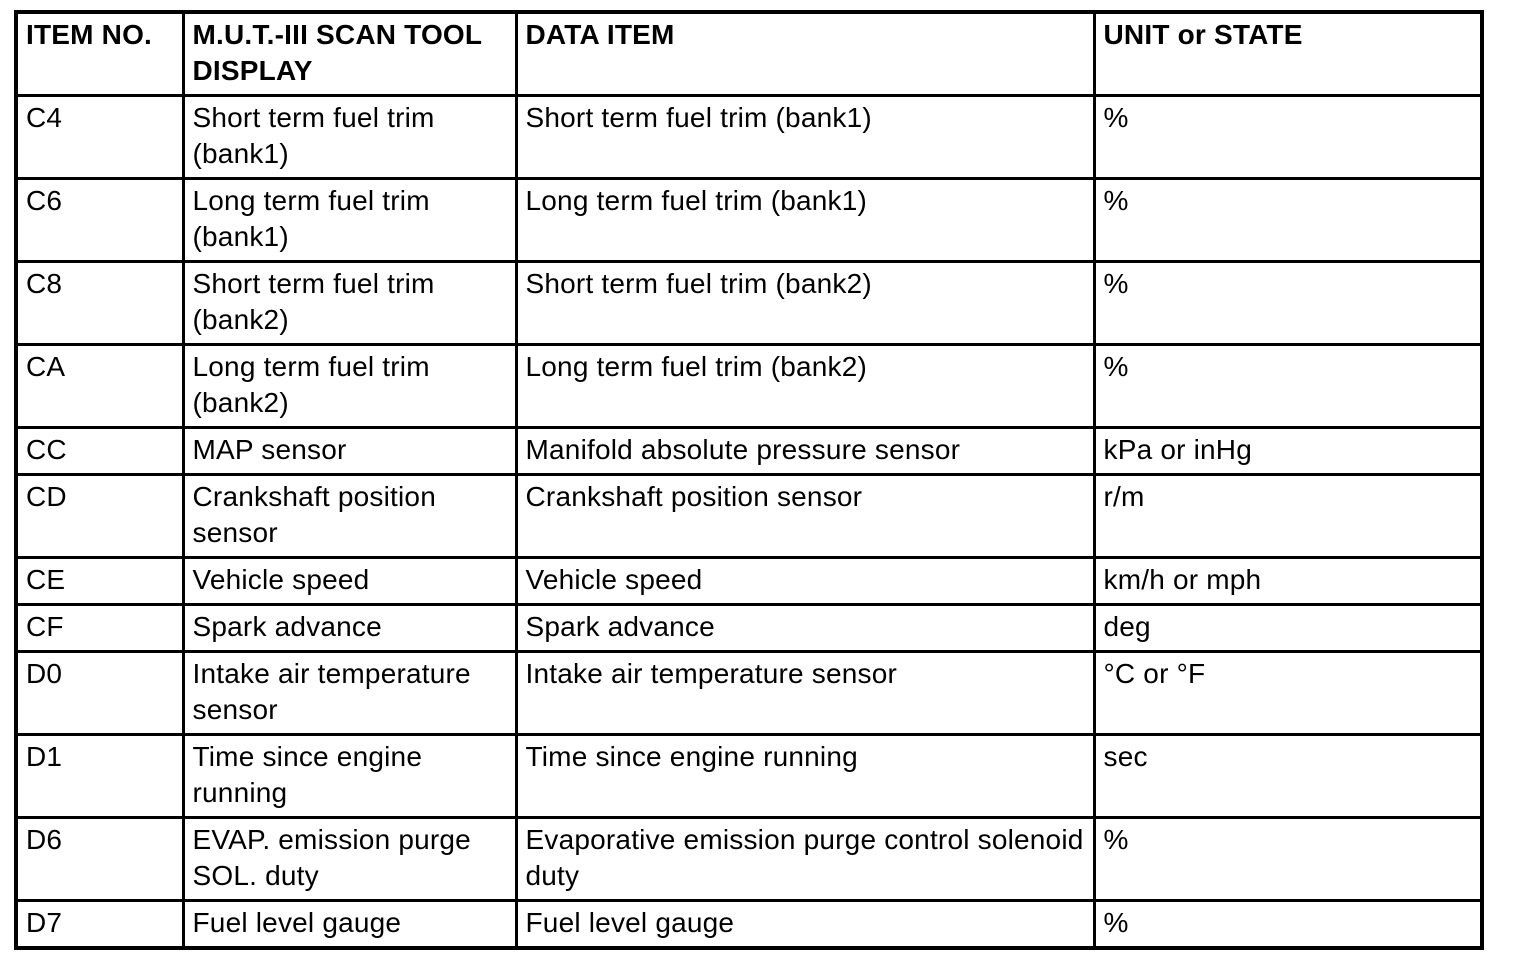  Describe the element at coordinates (99, 516) in the screenshot. I see `cell-item-no: CD` at that location.